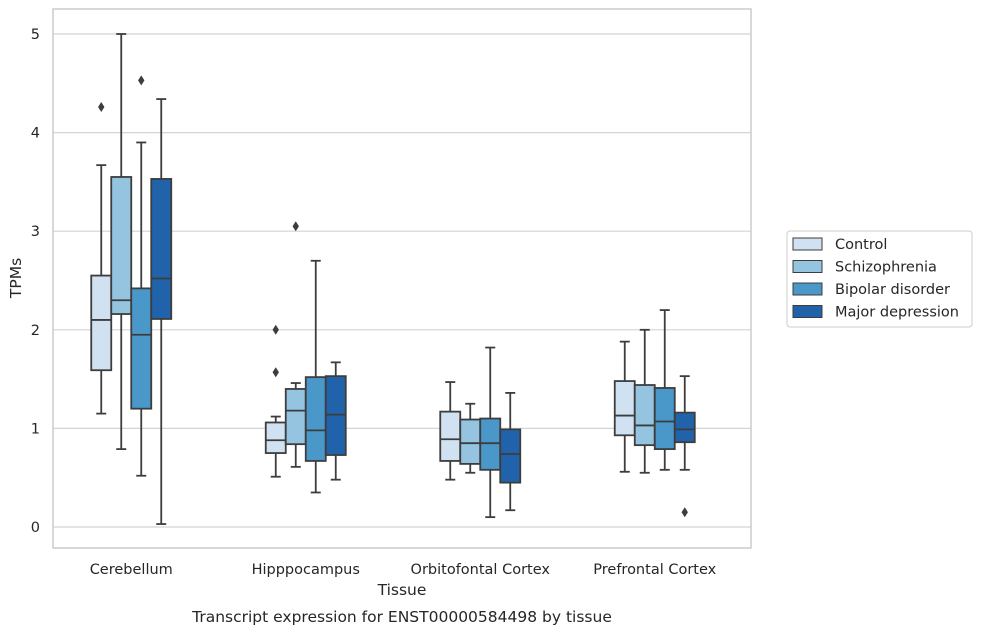 The width and height of the screenshot is (983, 634). I want to click on y-tick-label: 4, so click(35, 134).